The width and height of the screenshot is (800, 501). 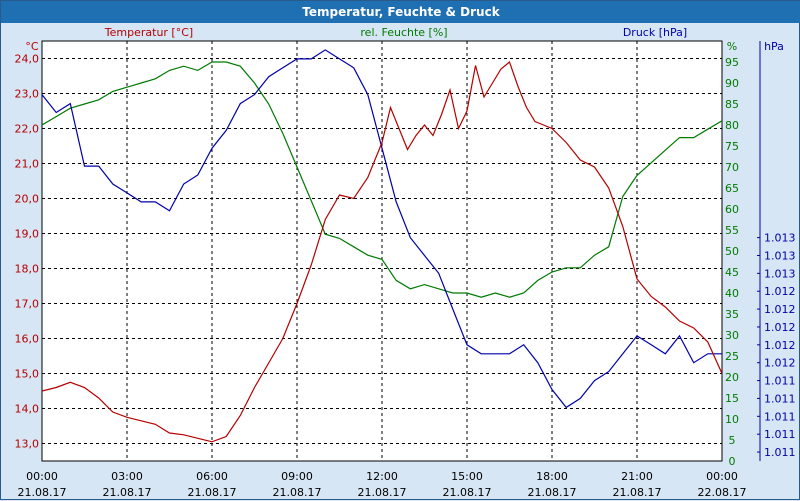 What do you see at coordinates (732, 146) in the screenshot?
I see `hum-tick-label: 75` at bounding box center [732, 146].